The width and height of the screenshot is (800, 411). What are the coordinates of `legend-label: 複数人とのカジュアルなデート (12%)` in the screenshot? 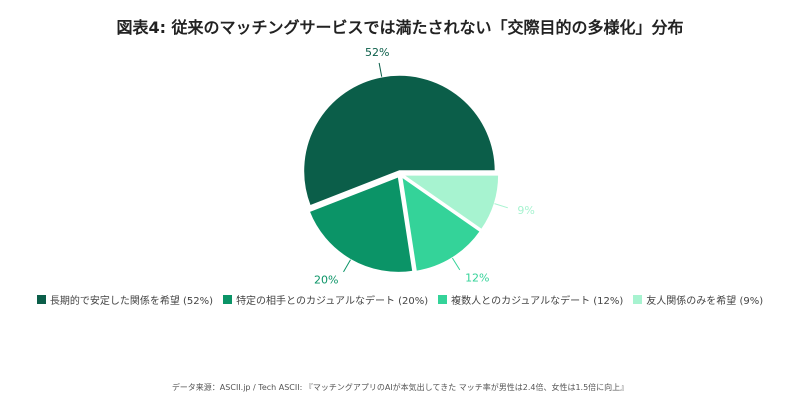 It's located at (537, 301).